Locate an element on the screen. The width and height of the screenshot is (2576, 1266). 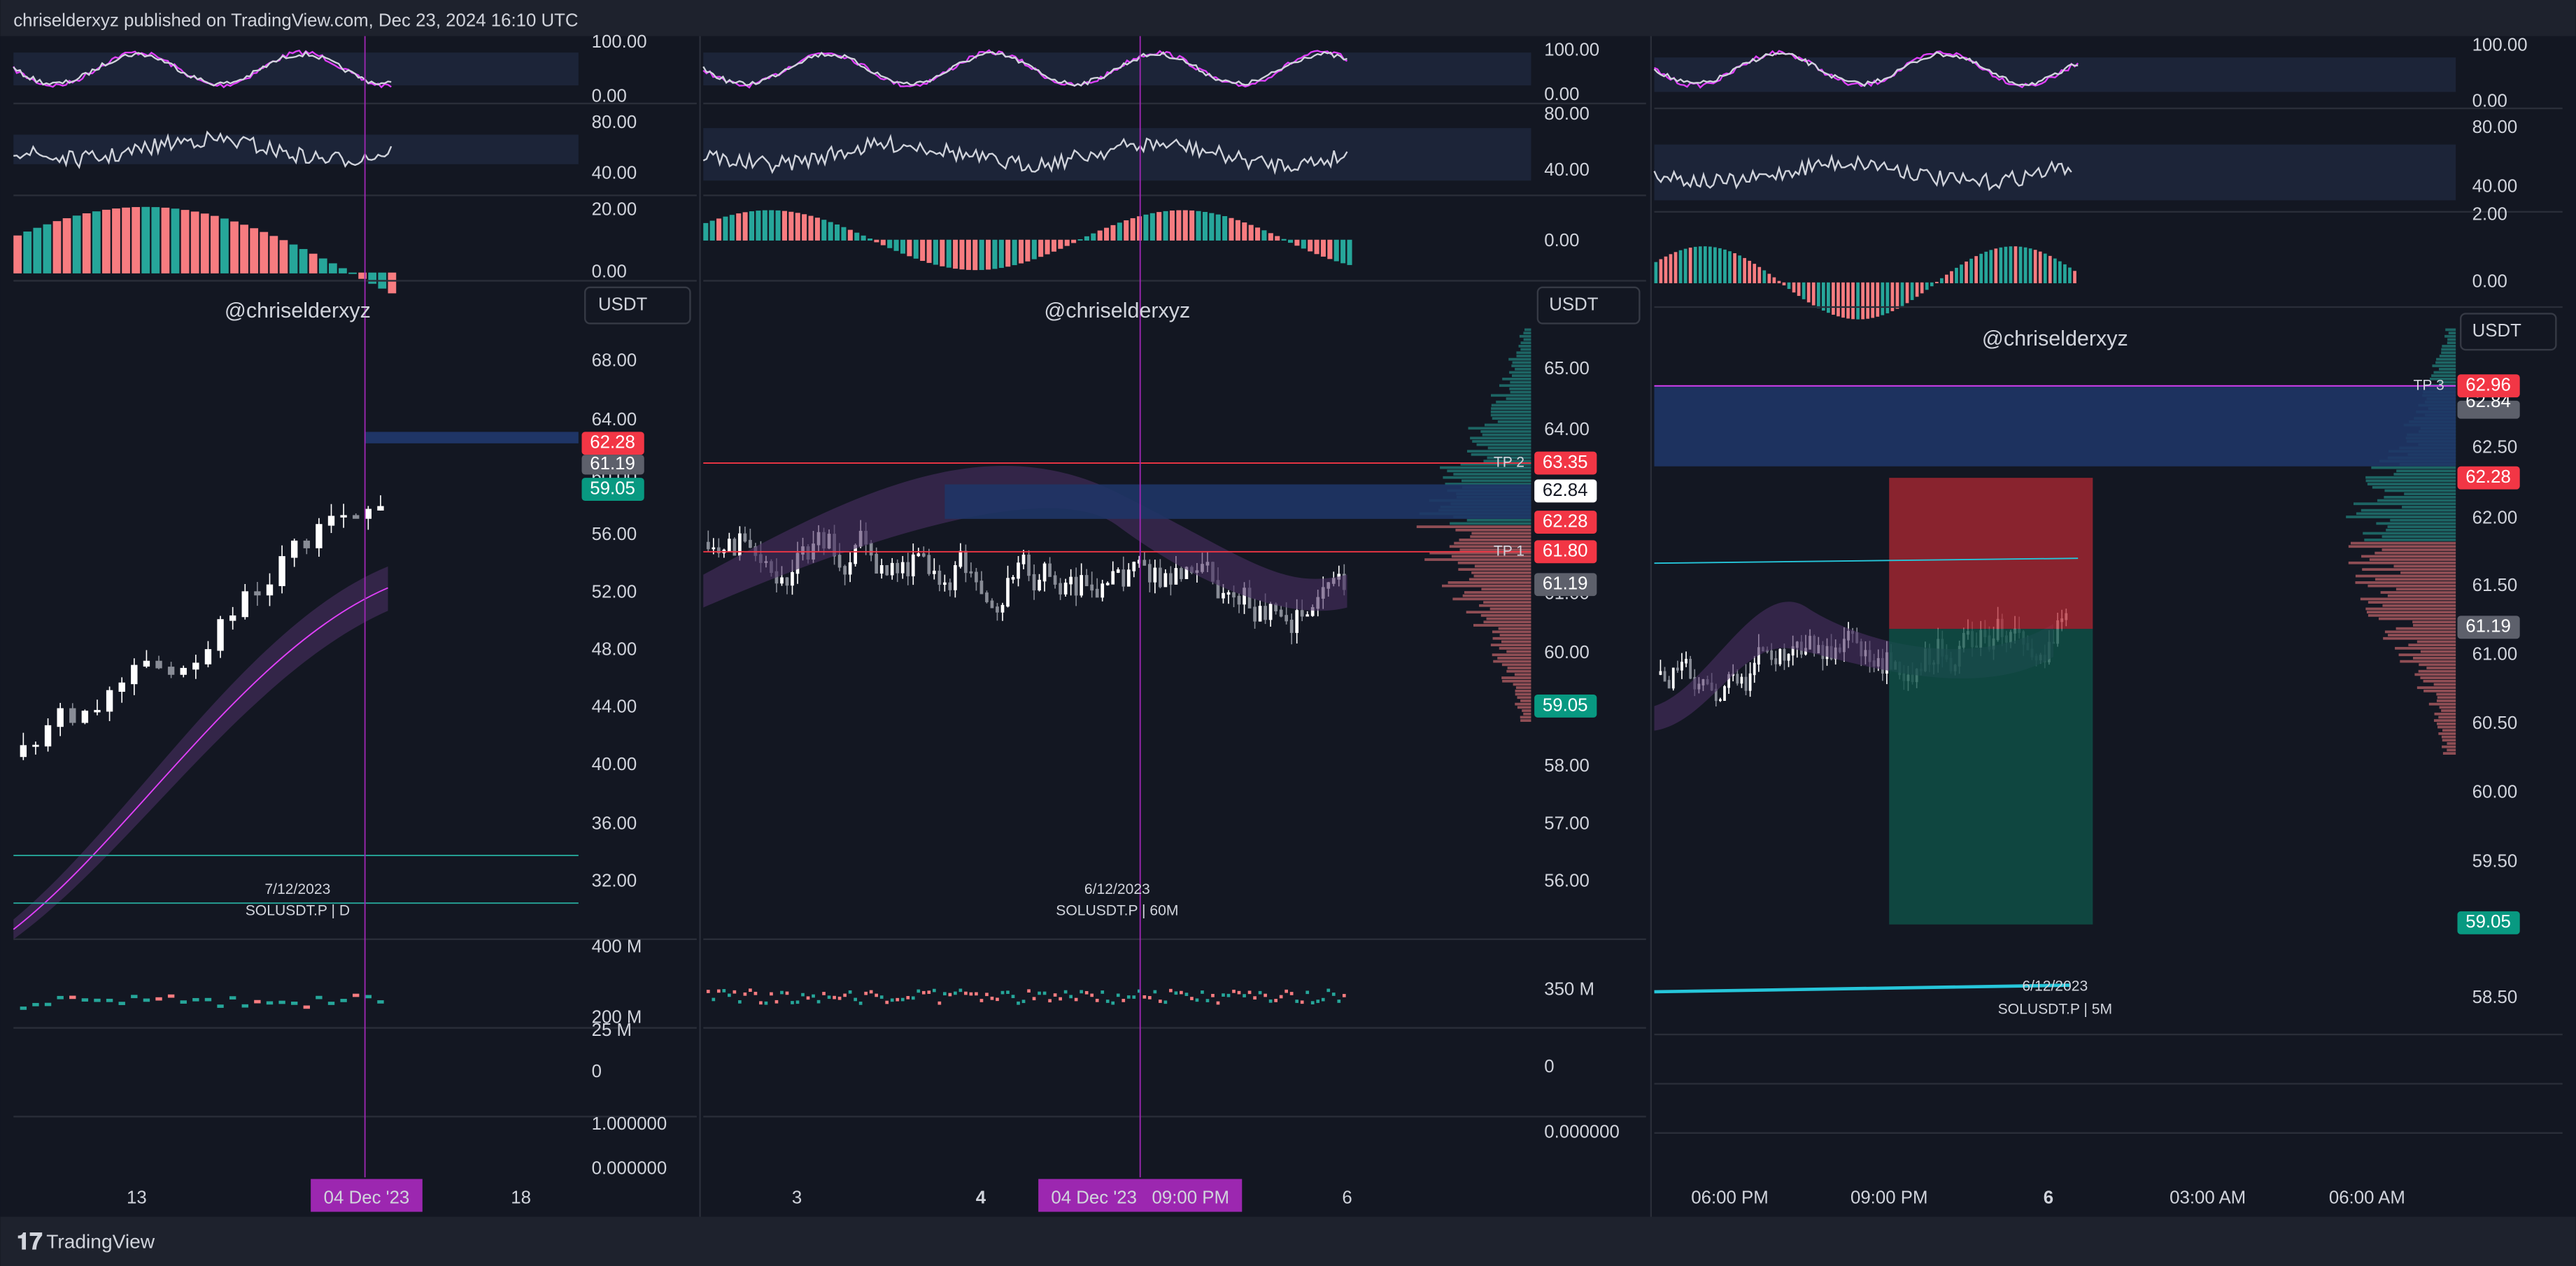
time-label: 13 is located at coordinates (137, 1198).